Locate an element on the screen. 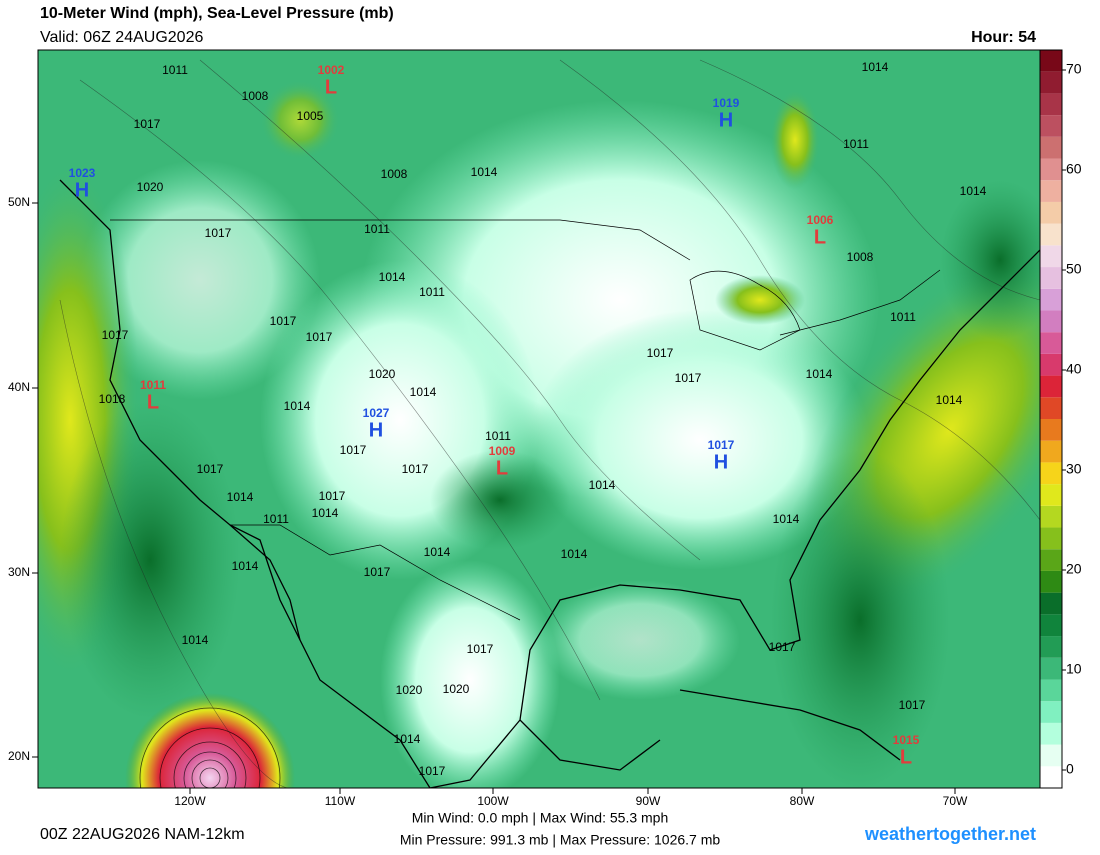 The width and height of the screenshot is (1100, 855). colorbar-tick-label: 50 is located at coordinates (1074, 269).